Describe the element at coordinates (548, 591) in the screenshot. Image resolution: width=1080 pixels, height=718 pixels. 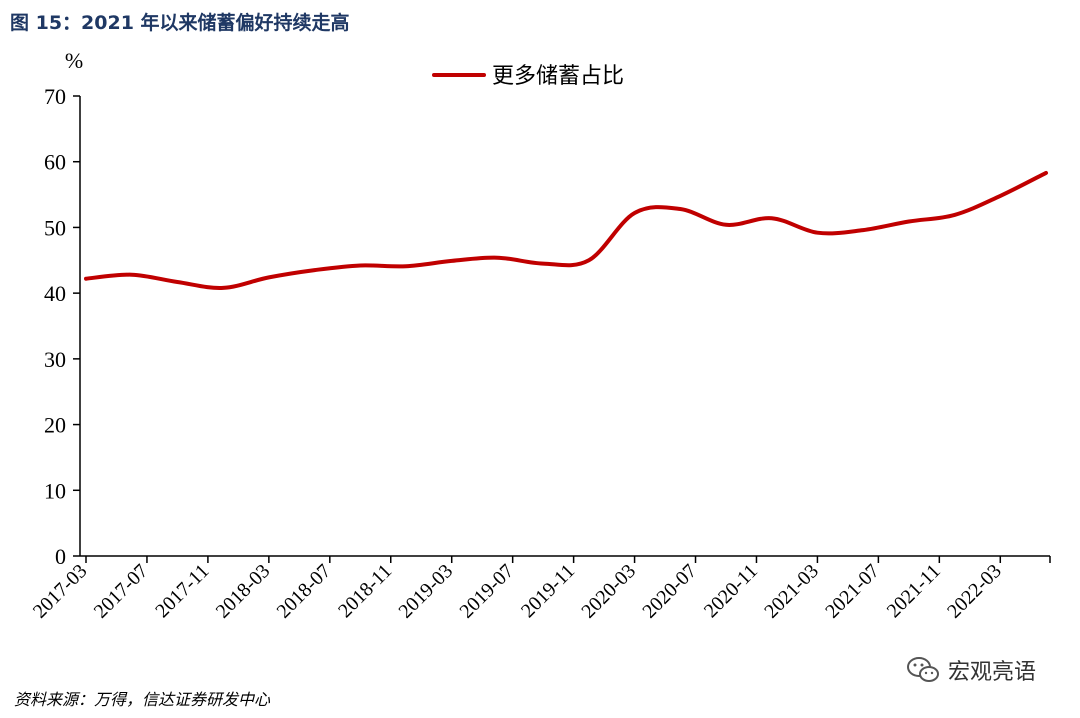
I see `x-tick-label: 2019-11` at that location.